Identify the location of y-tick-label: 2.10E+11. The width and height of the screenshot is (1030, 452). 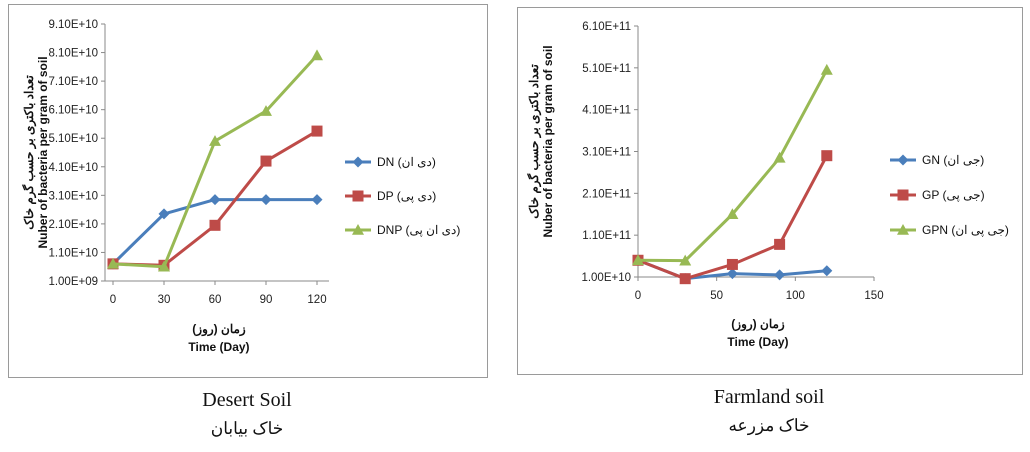
(606, 194).